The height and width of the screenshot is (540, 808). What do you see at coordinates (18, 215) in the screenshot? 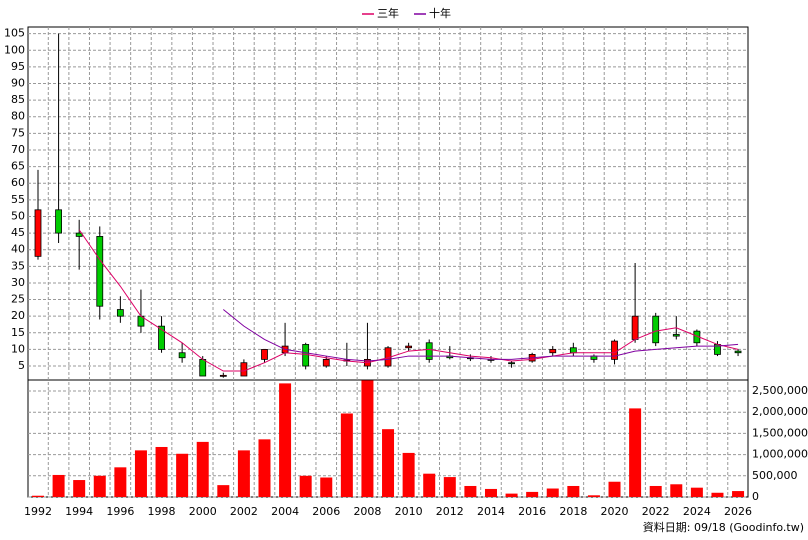
I see `y-tick-label: 50` at bounding box center [18, 215].